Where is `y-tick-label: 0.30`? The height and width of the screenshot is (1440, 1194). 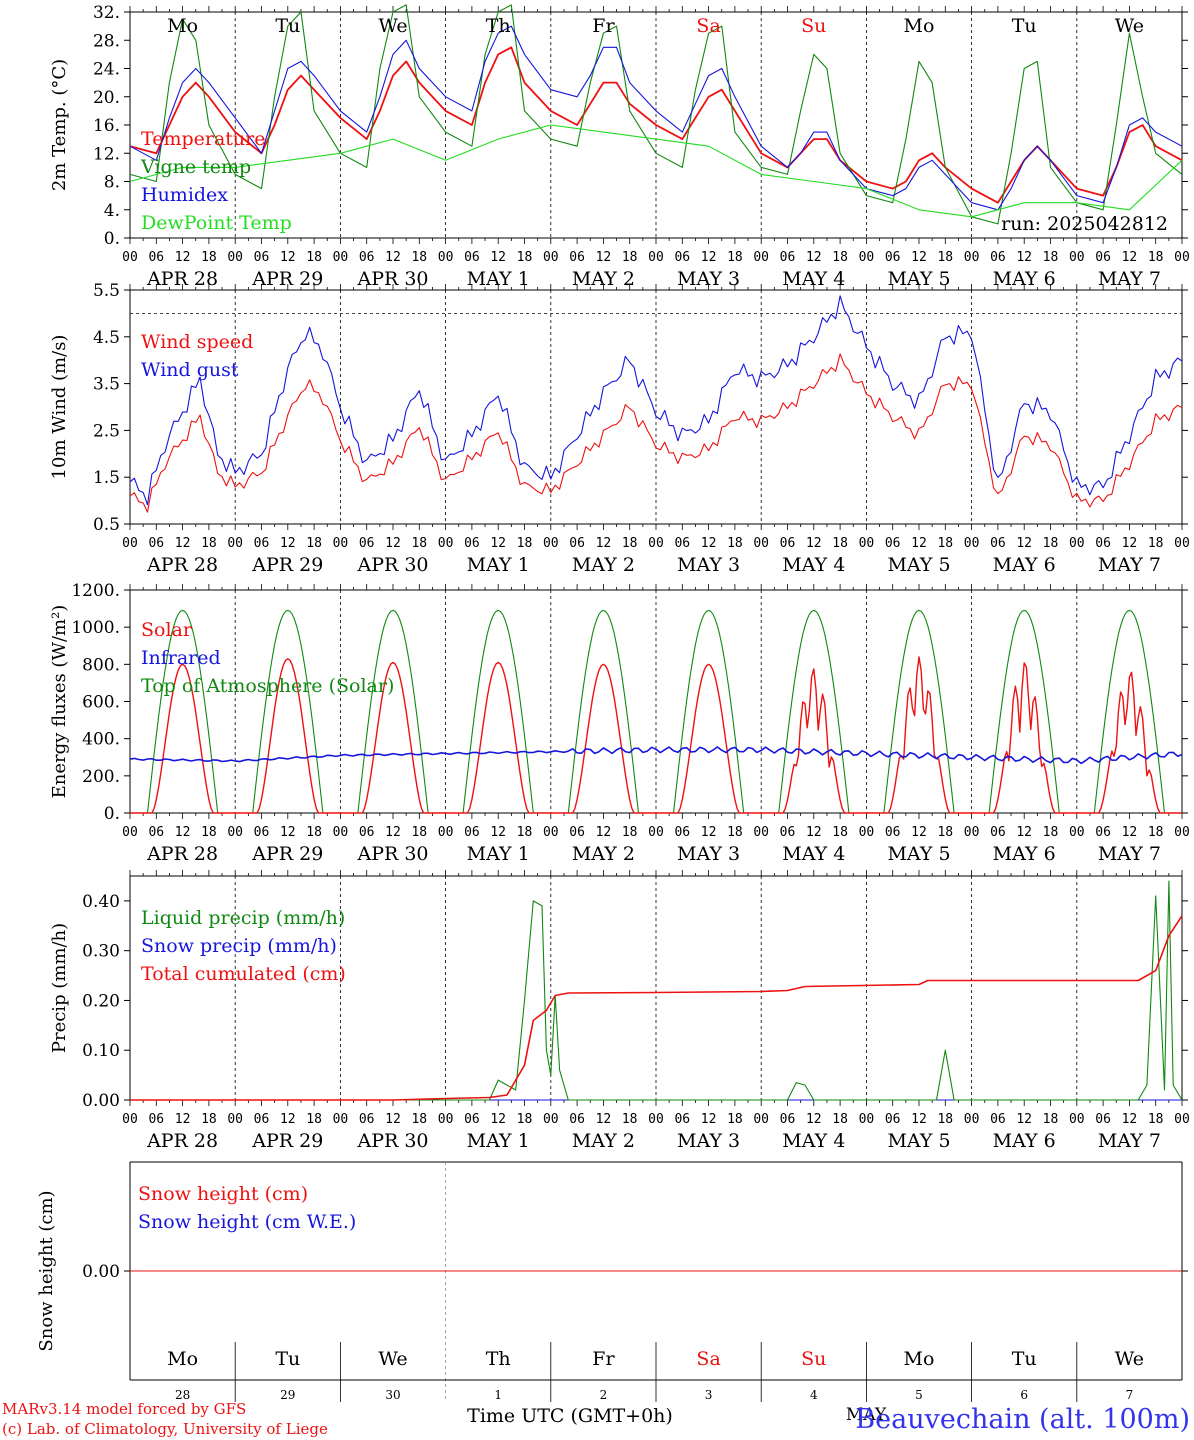 y-tick-label: 0.30 is located at coordinates (101, 952).